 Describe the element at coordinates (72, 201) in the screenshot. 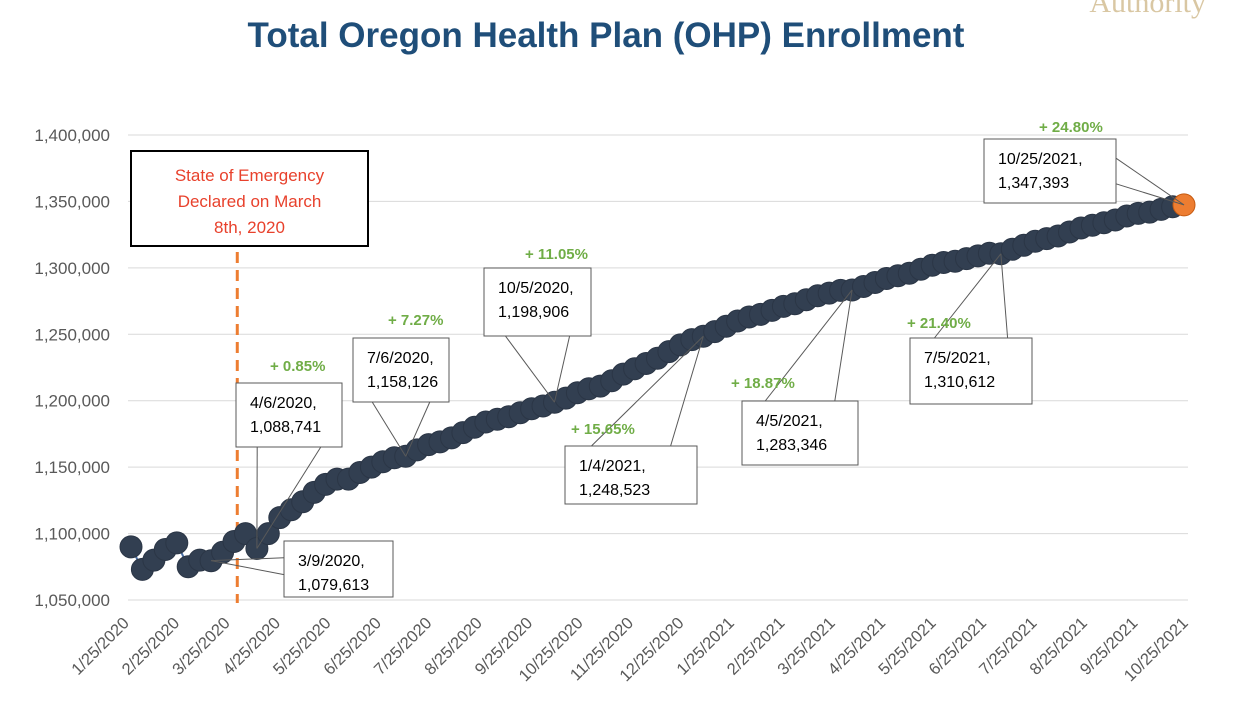

I see `y-tick-label: 1,350,000` at that location.